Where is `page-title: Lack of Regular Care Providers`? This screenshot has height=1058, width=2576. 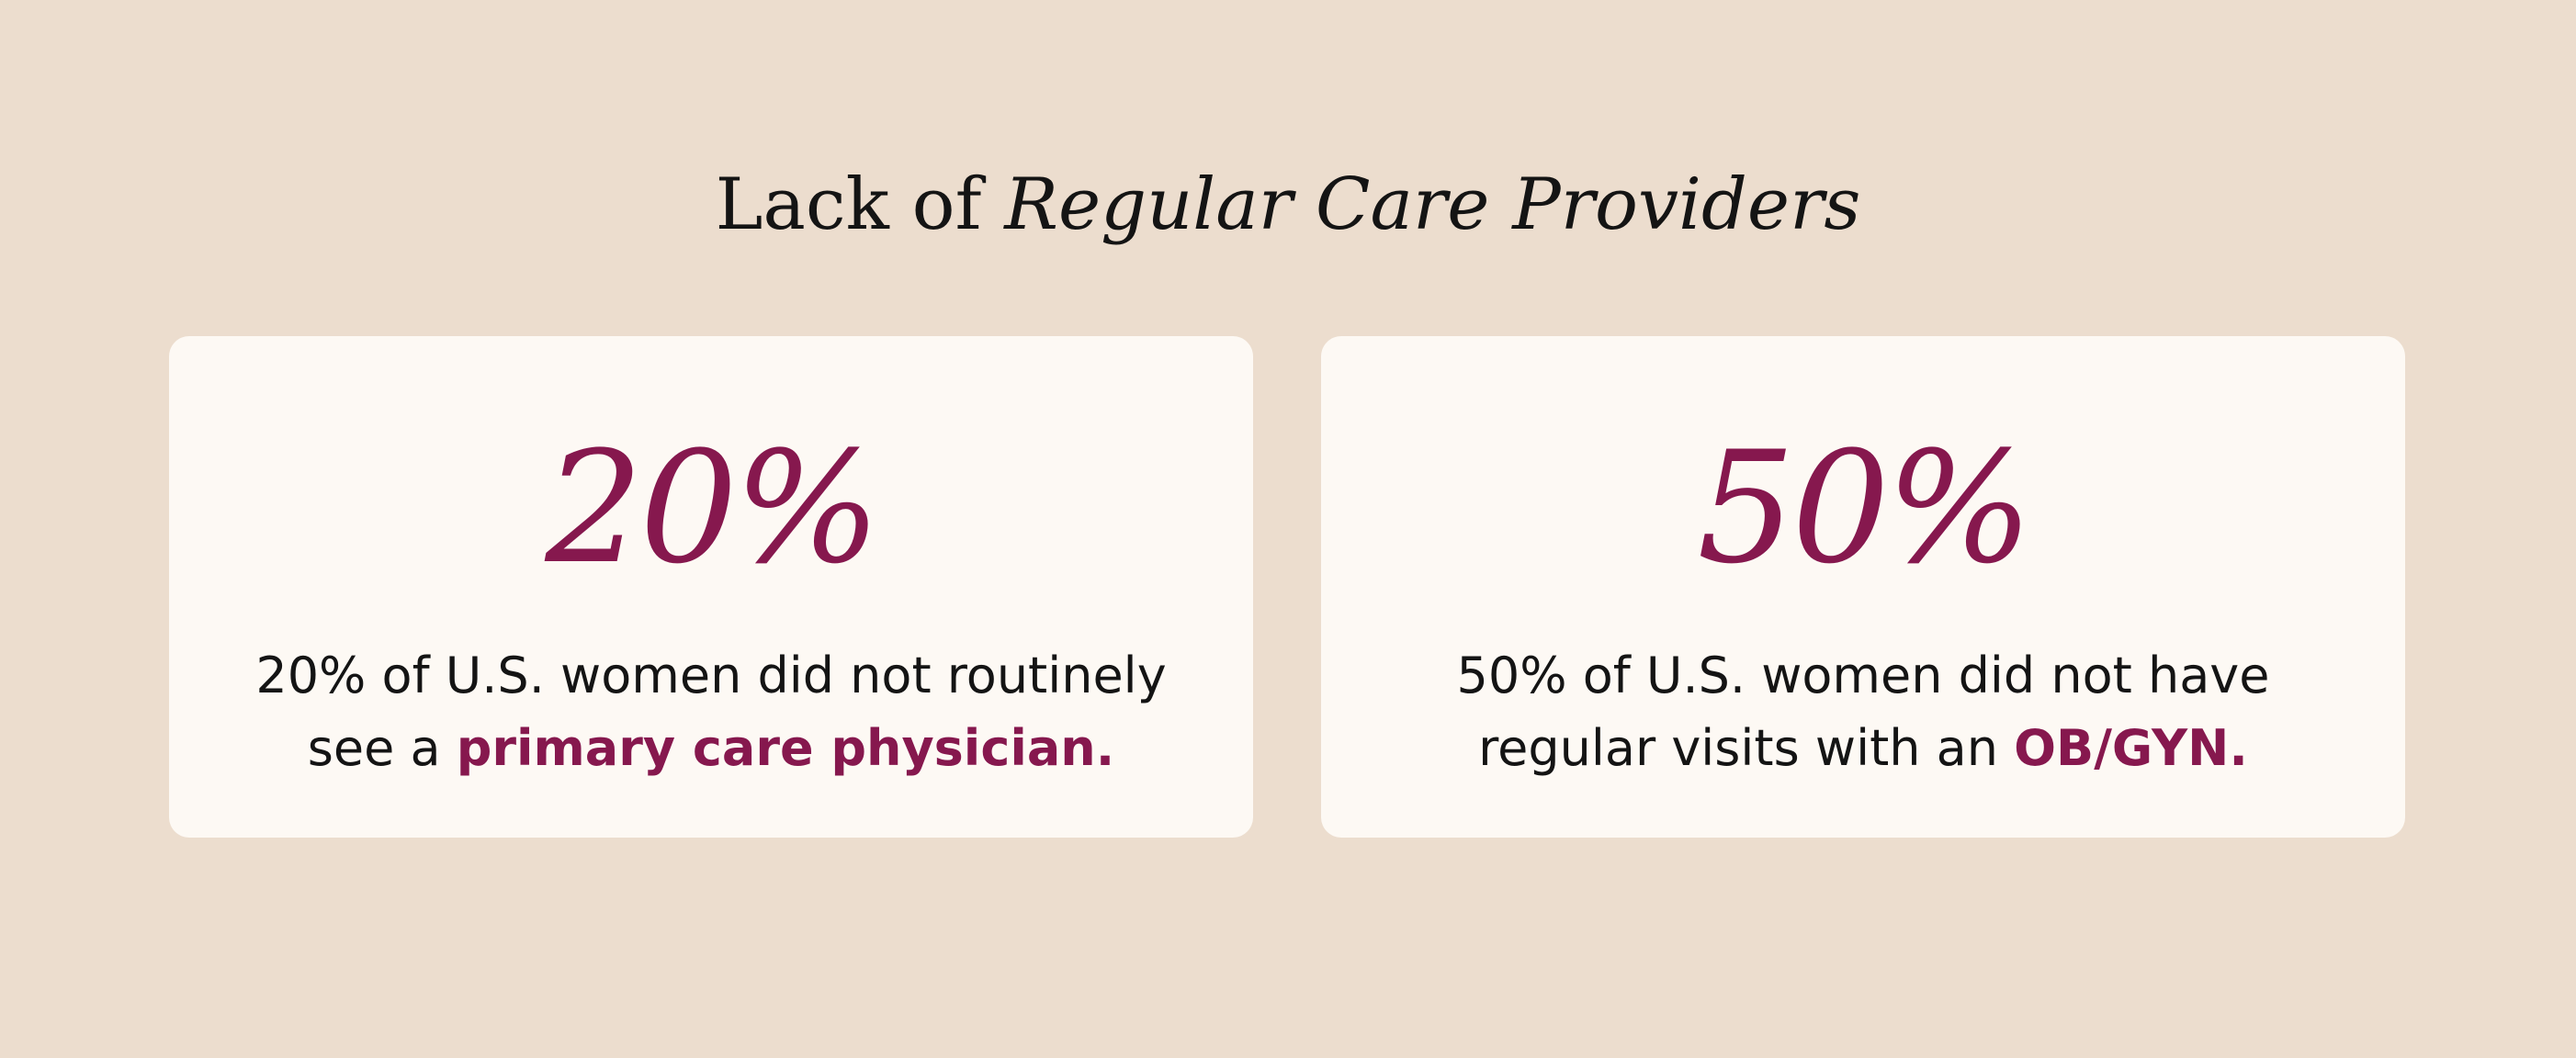
page-title: Lack of Regular Care Providers is located at coordinates (1288, 204).